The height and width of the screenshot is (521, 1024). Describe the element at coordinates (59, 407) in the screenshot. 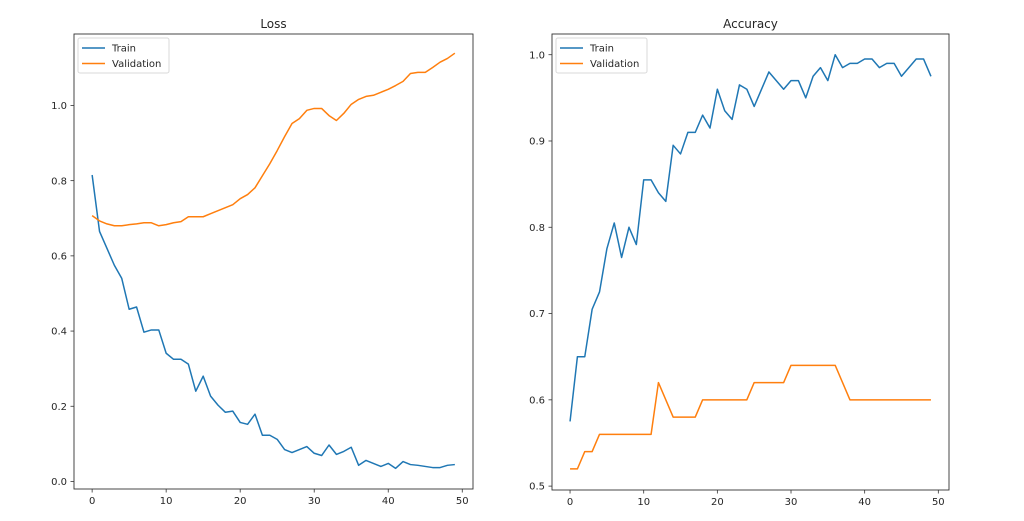

I see `y-tick-label: 0.2` at that location.